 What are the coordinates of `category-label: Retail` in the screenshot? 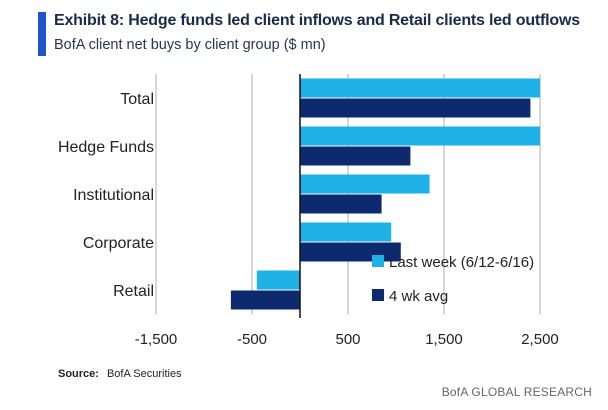 It's located at (133, 291).